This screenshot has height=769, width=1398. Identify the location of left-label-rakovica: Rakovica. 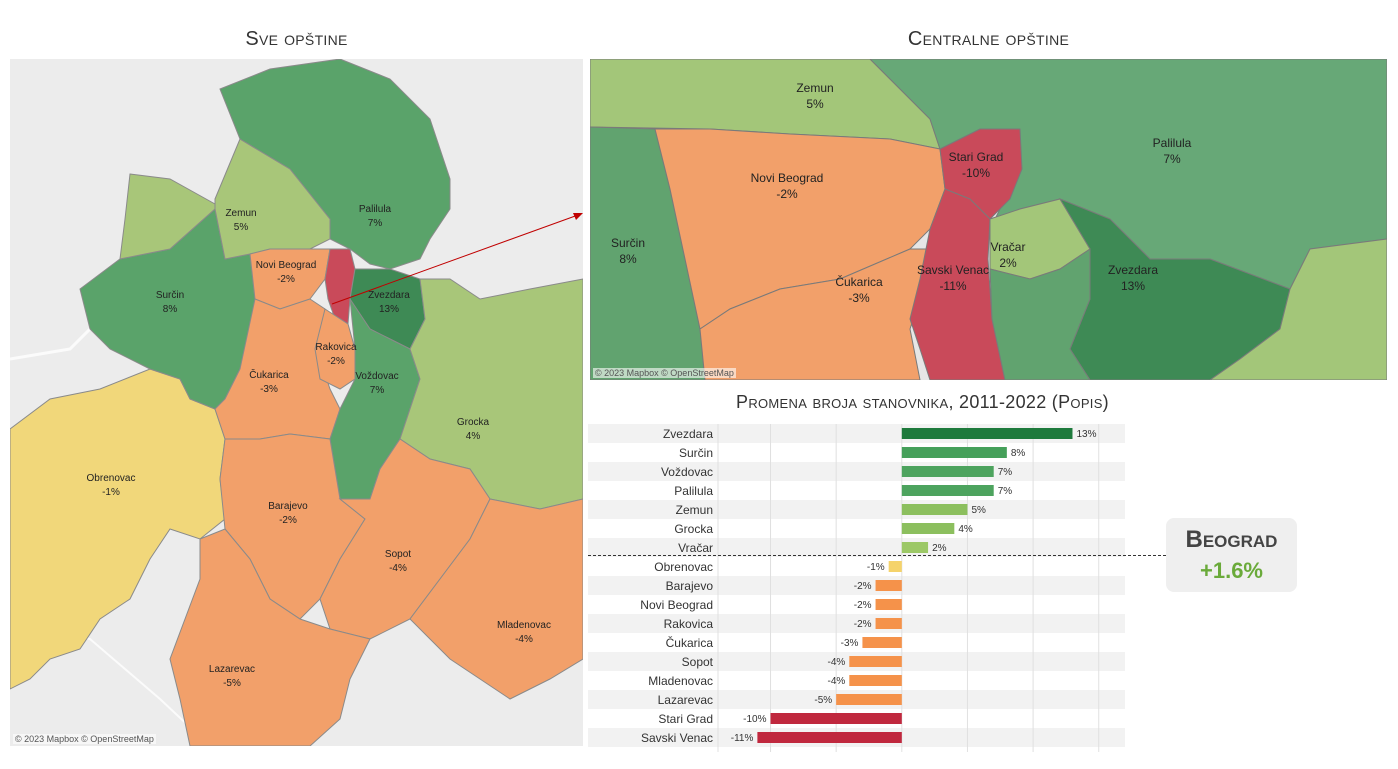
(336, 347).